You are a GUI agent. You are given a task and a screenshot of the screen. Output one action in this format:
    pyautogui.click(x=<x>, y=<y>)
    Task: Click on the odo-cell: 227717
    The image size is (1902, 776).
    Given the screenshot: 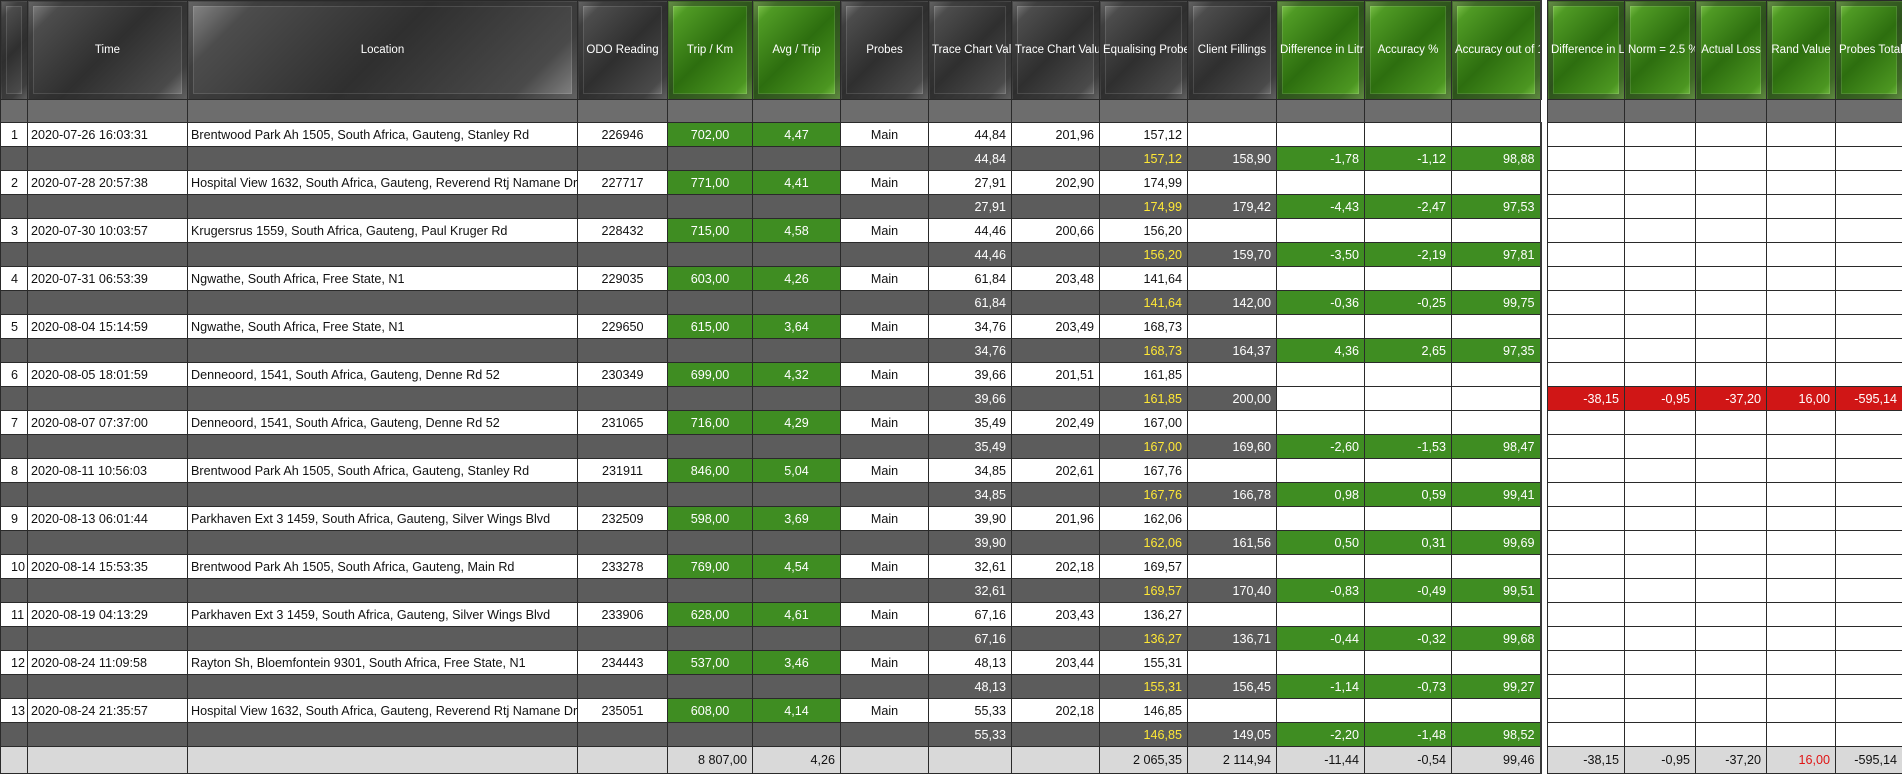 What is the action you would take?
    pyautogui.click(x=622, y=182)
    